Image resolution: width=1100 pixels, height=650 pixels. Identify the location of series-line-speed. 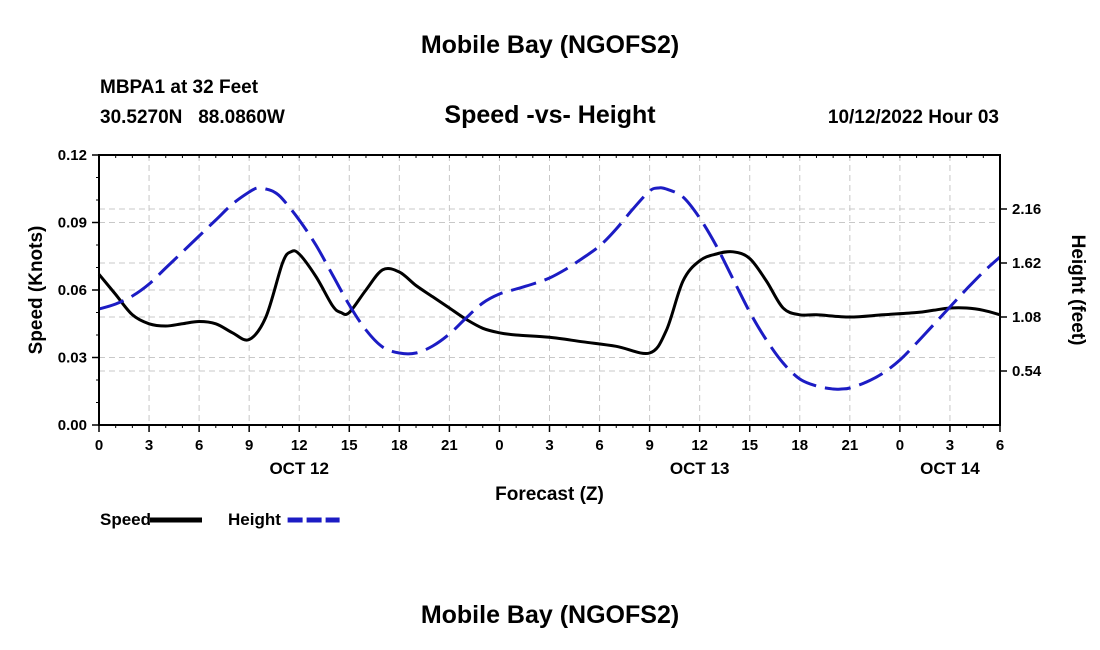
(549, 302).